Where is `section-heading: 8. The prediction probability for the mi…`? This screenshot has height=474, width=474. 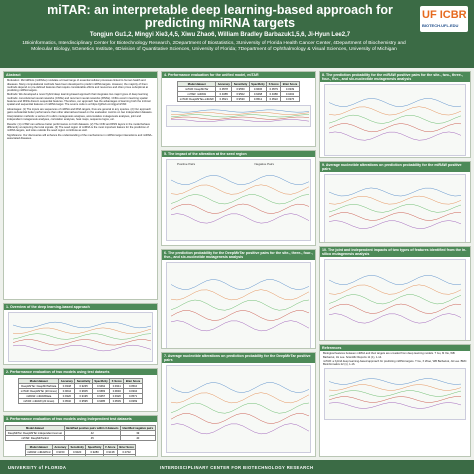 section-heading: 8. The prediction probability for the mi… is located at coordinates (395, 77).